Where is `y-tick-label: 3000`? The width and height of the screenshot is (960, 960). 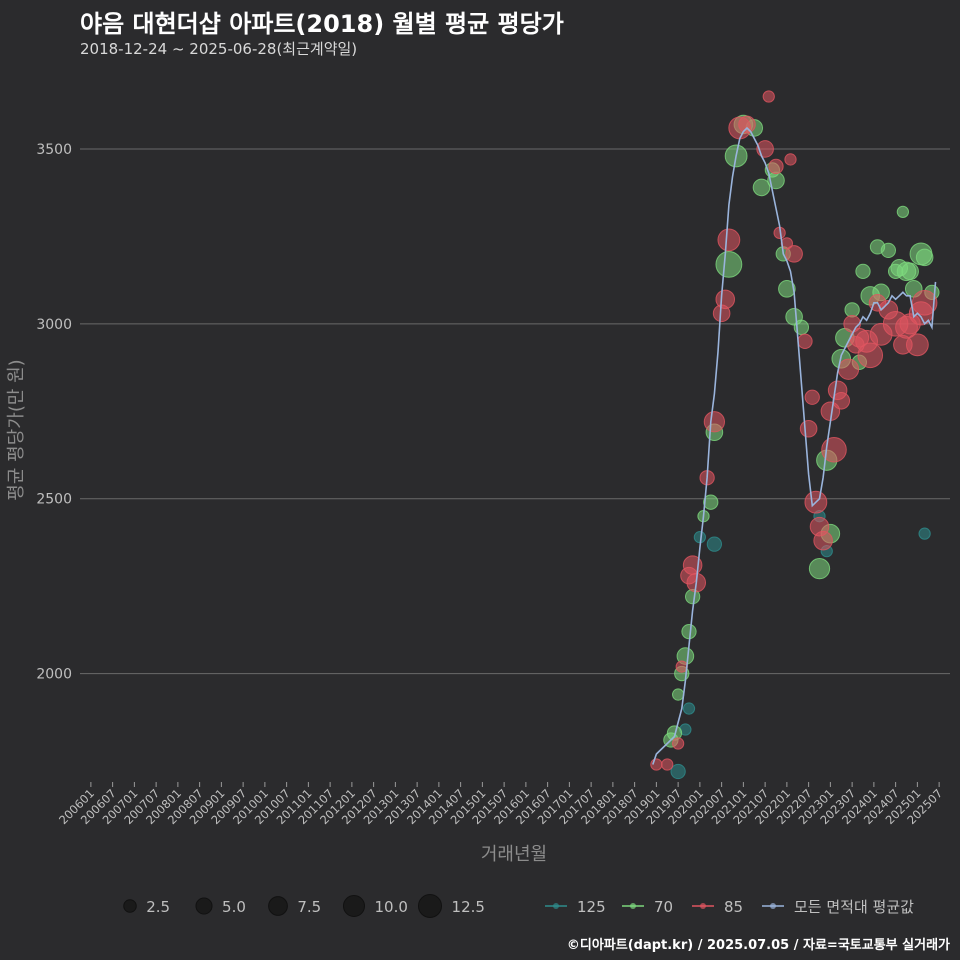
y-tick-label: 3000 is located at coordinates (54, 325).